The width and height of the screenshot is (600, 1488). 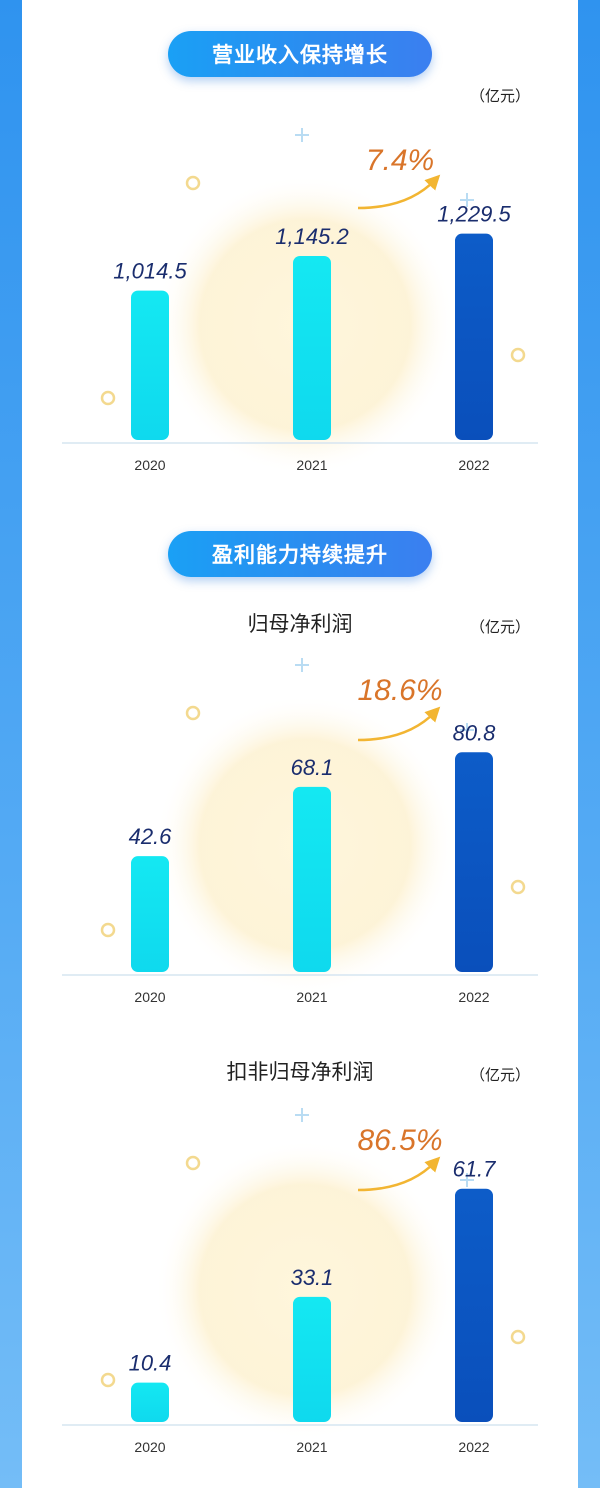 I want to click on value-label-2020: 10.4, so click(x=150, y=1363).